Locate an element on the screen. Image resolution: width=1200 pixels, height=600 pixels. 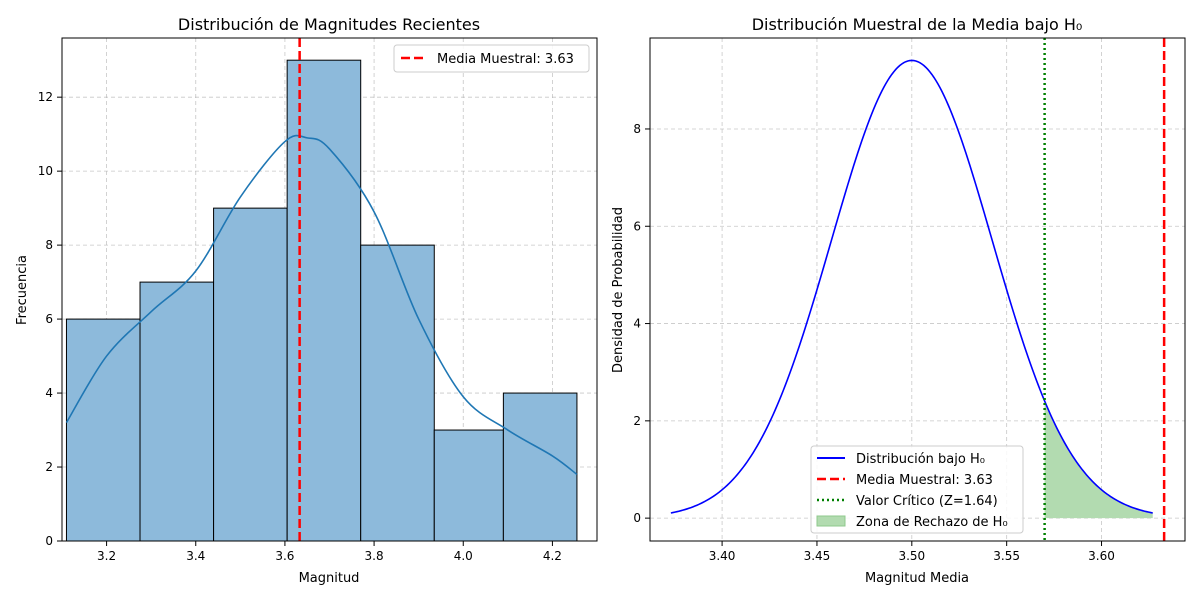
chart1-y-tick-label: 2 is located at coordinates (49, 467).